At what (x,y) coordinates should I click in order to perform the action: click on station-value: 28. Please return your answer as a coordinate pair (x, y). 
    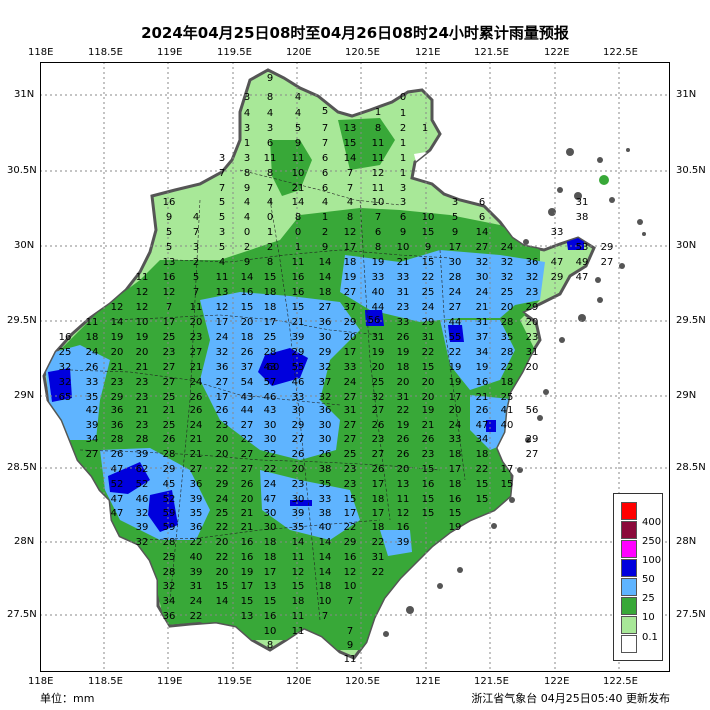
    Looking at the image, I should click on (169, 572).